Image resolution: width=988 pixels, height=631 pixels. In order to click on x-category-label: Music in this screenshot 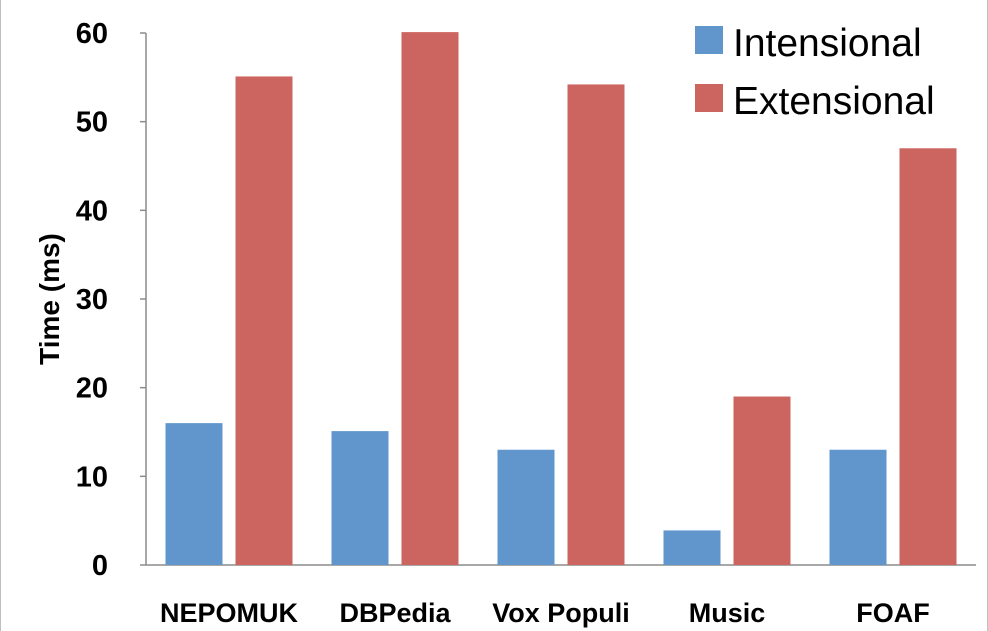, I will do `click(727, 613)`.